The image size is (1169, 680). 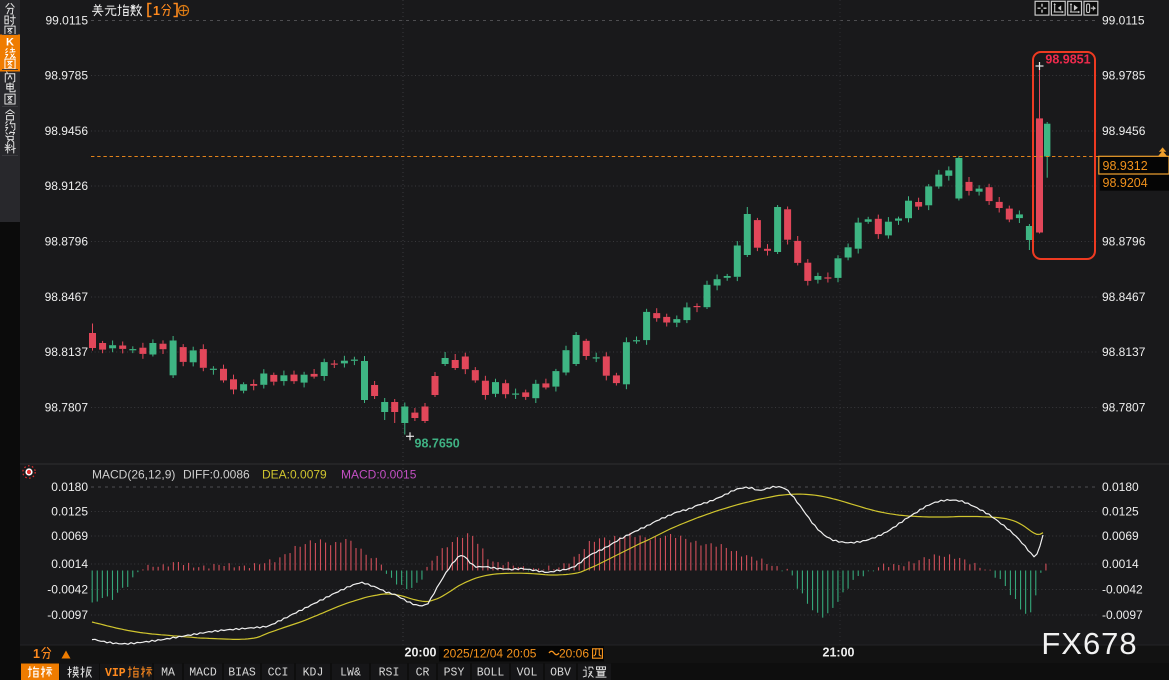 I want to click on svg-text: MA, so click(x=168, y=673).